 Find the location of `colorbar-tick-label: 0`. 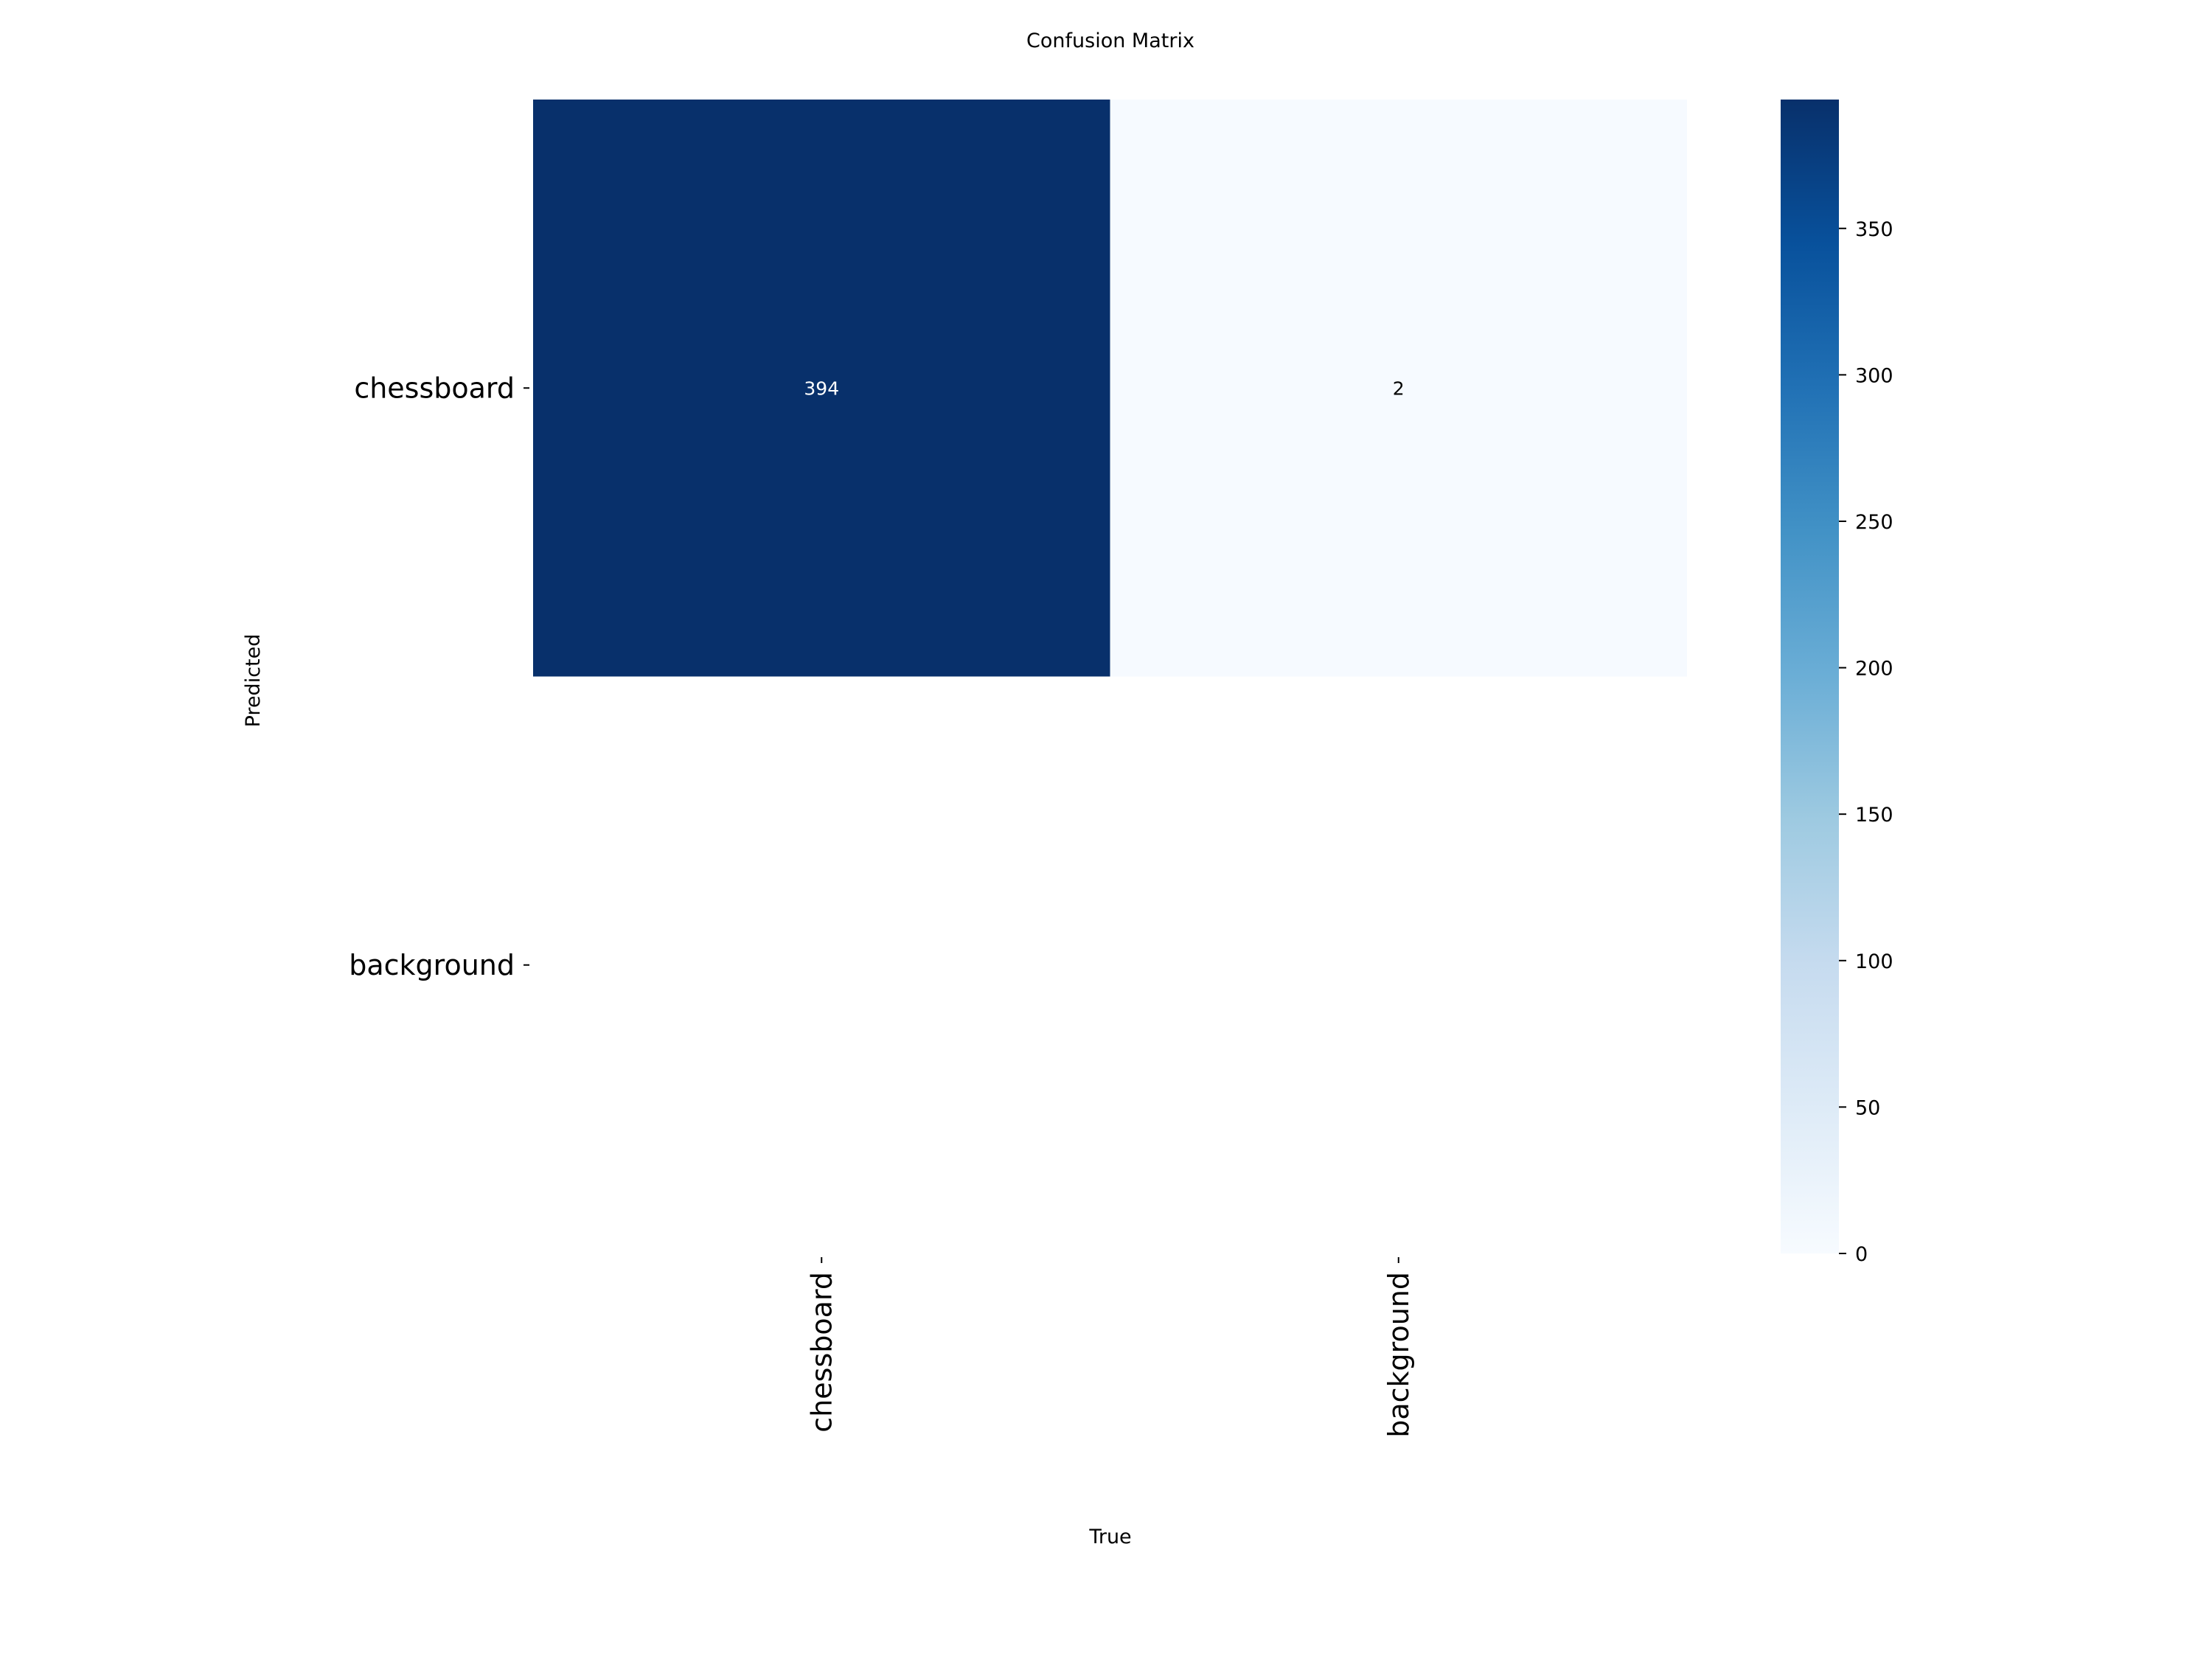

colorbar-tick-label: 0 is located at coordinates (1861, 1254).